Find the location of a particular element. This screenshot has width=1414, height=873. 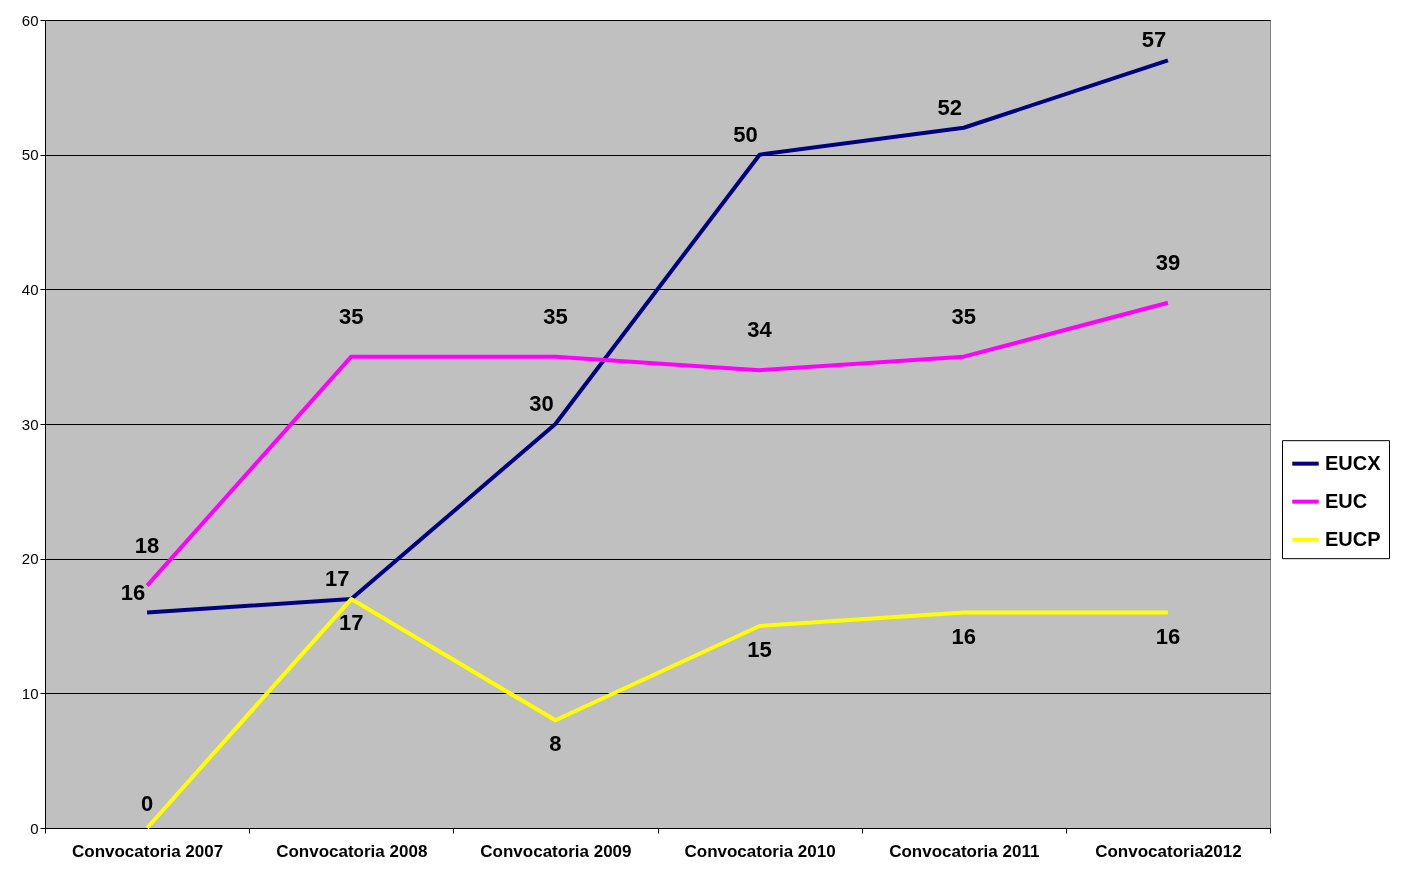

data-label: 57 is located at coordinates (1154, 40).